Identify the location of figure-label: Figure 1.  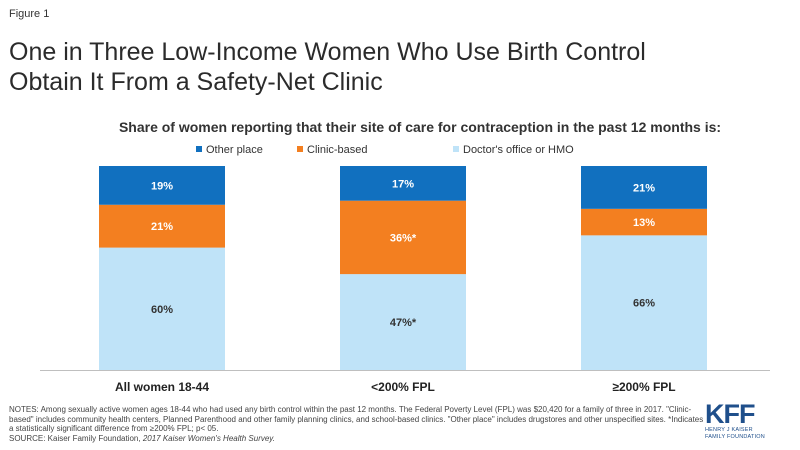
(29, 14).